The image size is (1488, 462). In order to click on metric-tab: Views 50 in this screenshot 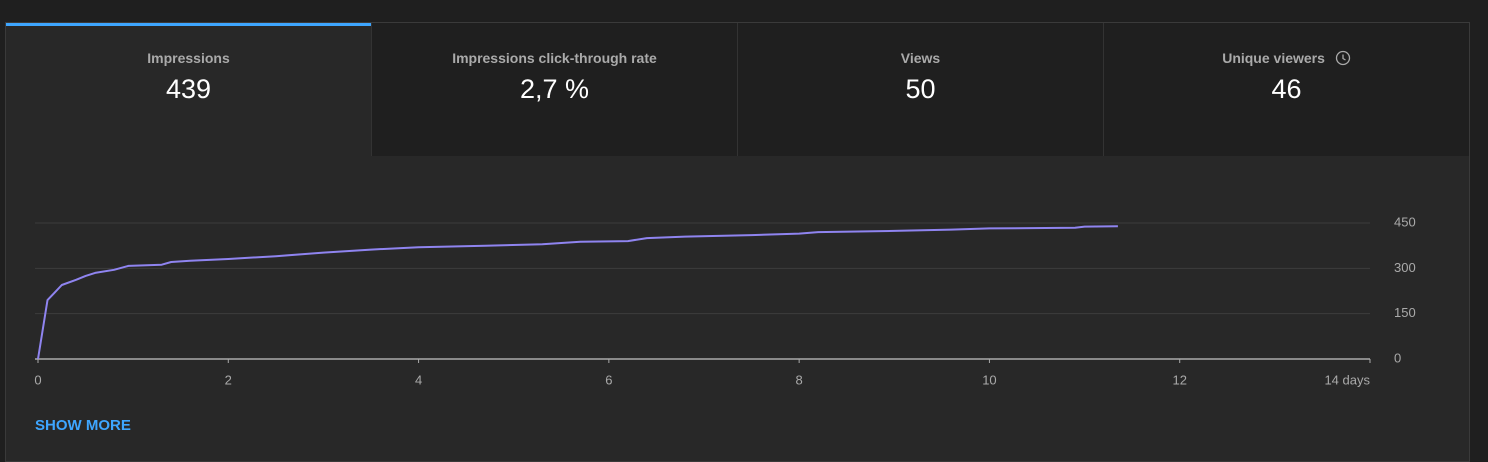, I will do `click(920, 89)`.